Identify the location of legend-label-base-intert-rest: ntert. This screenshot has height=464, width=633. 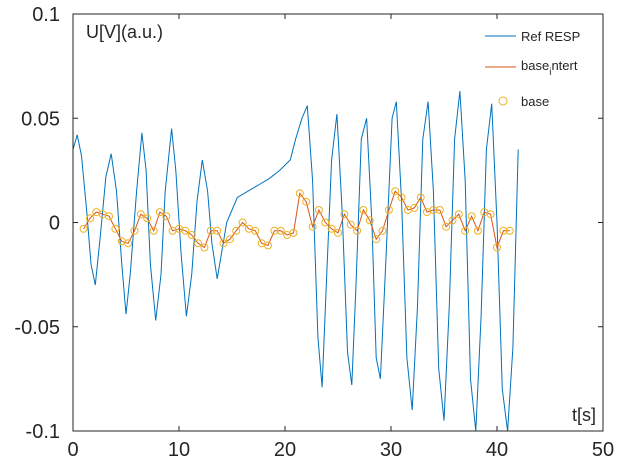
(564, 65).